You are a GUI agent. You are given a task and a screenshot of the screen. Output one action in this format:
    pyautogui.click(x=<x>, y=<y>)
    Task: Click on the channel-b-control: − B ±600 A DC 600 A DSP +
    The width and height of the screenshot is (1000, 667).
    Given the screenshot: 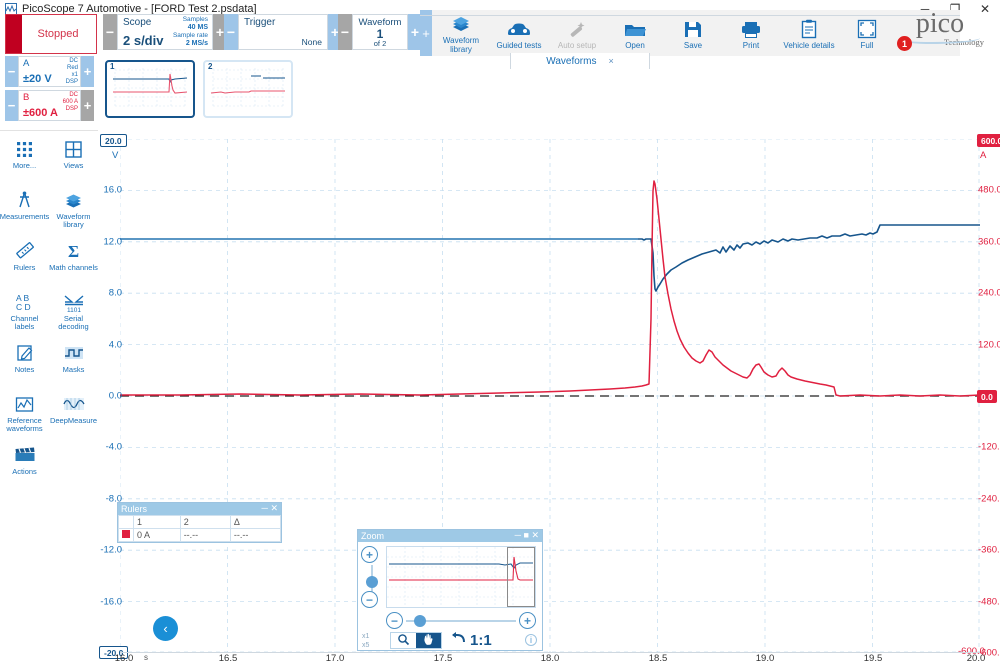 What is the action you would take?
    pyautogui.click(x=49, y=105)
    